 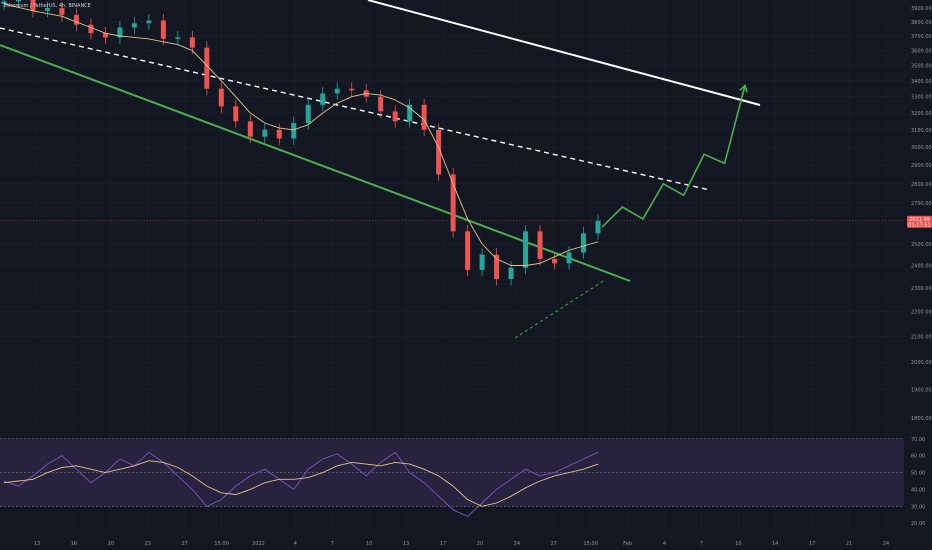 I want to click on price-tick-label: 2200.00, so click(x=921, y=313).